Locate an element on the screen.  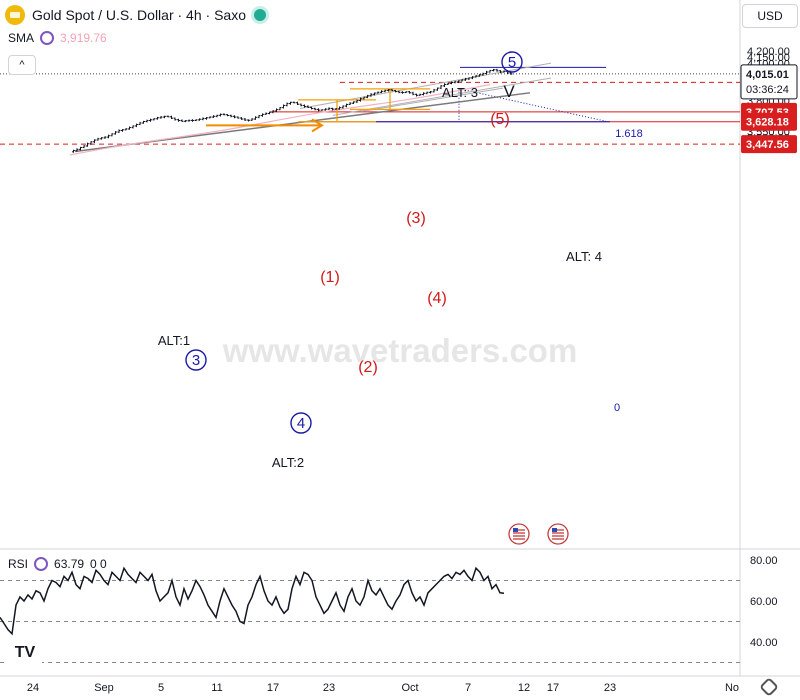
symbol-title: Gold Spot / U.S. Dollar · 4h · Saxo is located at coordinates (139, 15).